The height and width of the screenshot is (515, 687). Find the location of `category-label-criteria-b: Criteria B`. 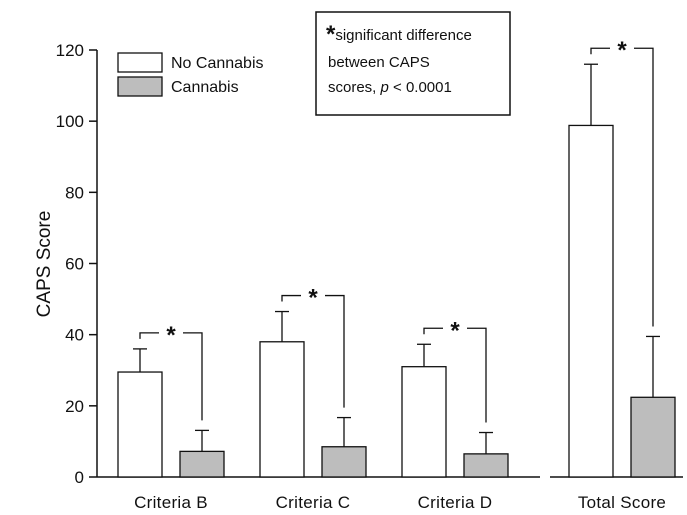

category-label-criteria-b: Criteria B is located at coordinates (171, 502).